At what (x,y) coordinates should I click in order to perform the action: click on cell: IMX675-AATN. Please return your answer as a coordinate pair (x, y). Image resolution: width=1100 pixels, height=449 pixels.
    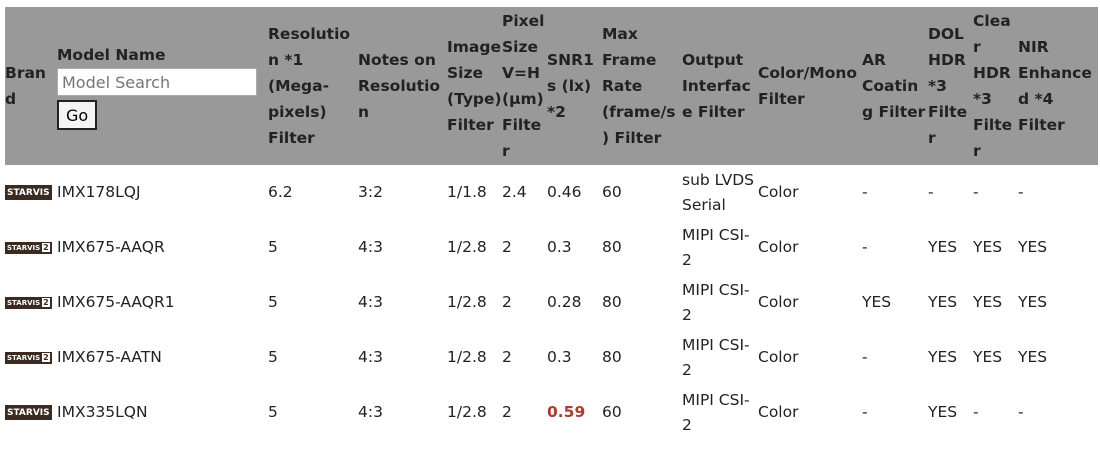
    Looking at the image, I should click on (162, 357).